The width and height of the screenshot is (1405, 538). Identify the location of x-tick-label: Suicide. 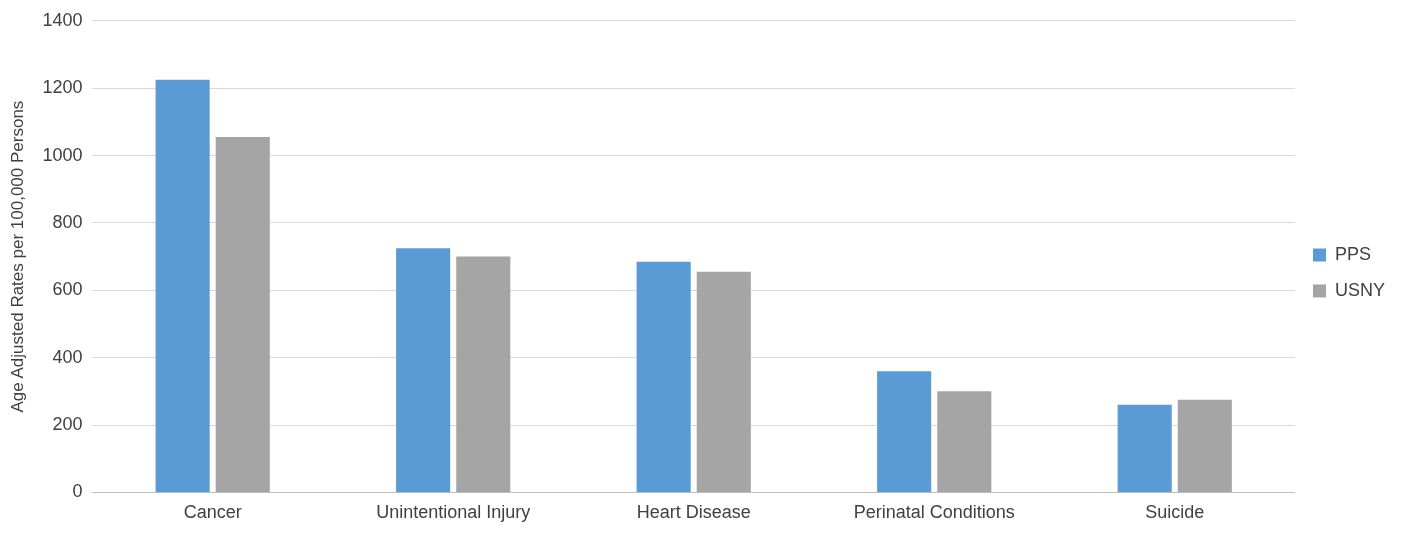
(1175, 512).